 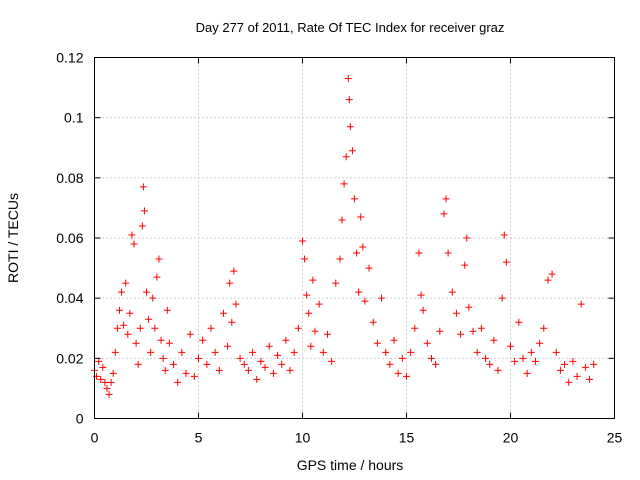 What do you see at coordinates (80, 419) in the screenshot?
I see `y-tick-label: 0` at bounding box center [80, 419].